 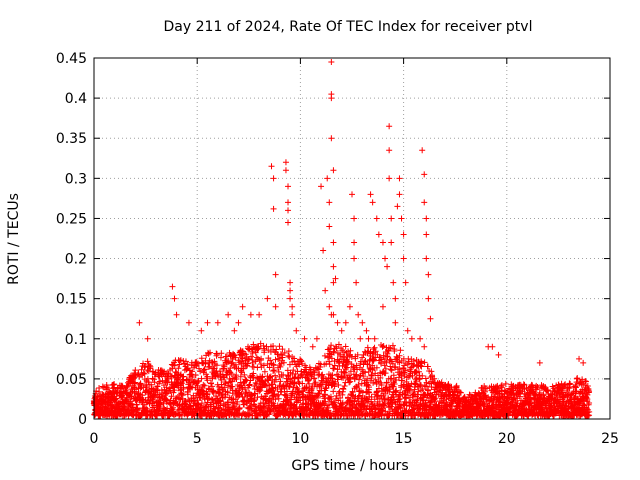 I want to click on x-tick-label: 0, so click(x=94, y=439).